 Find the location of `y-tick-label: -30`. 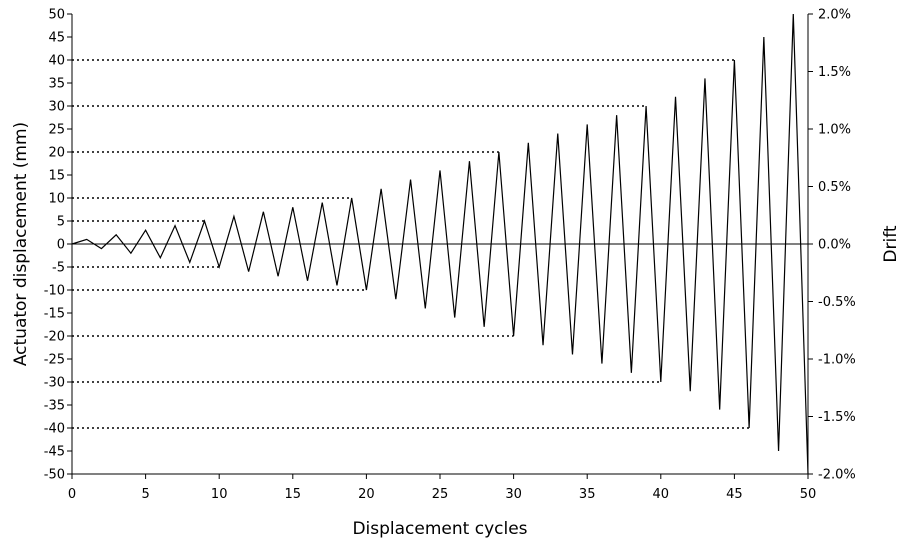

y-tick-label: -30 is located at coordinates (54, 383).